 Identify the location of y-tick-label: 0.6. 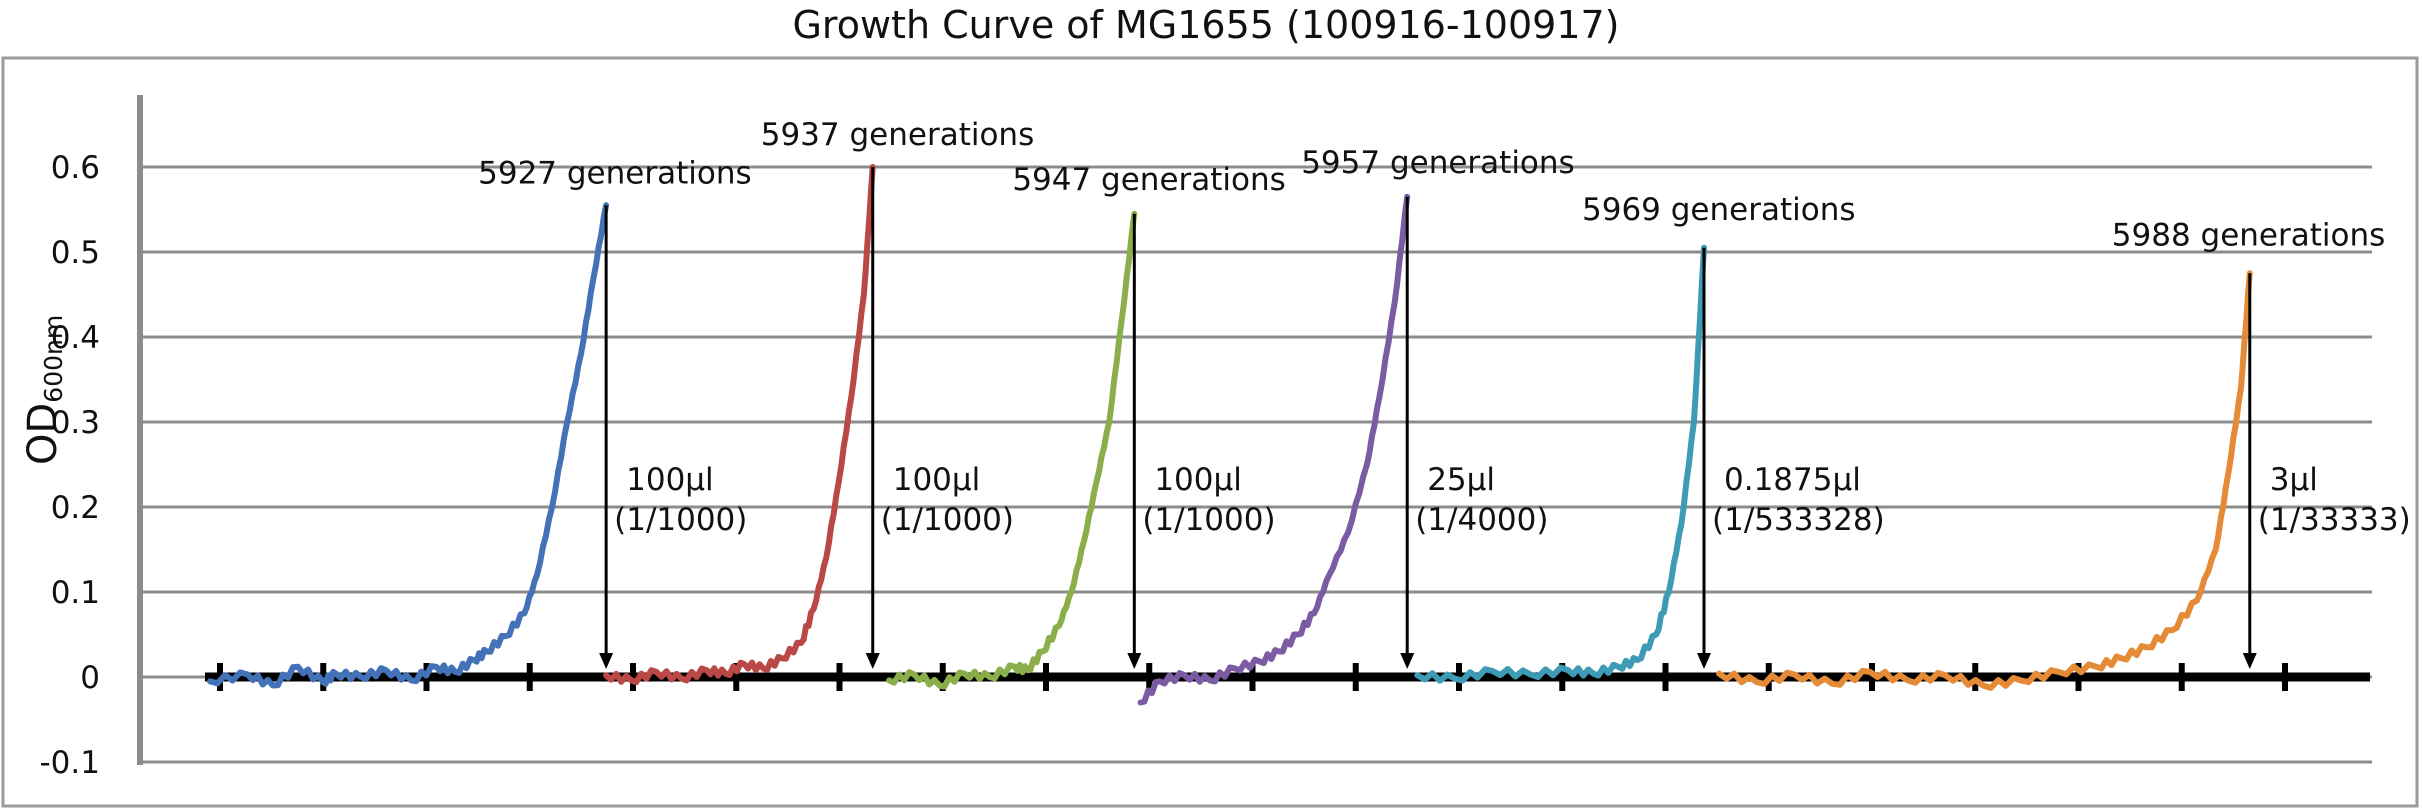
(75, 168).